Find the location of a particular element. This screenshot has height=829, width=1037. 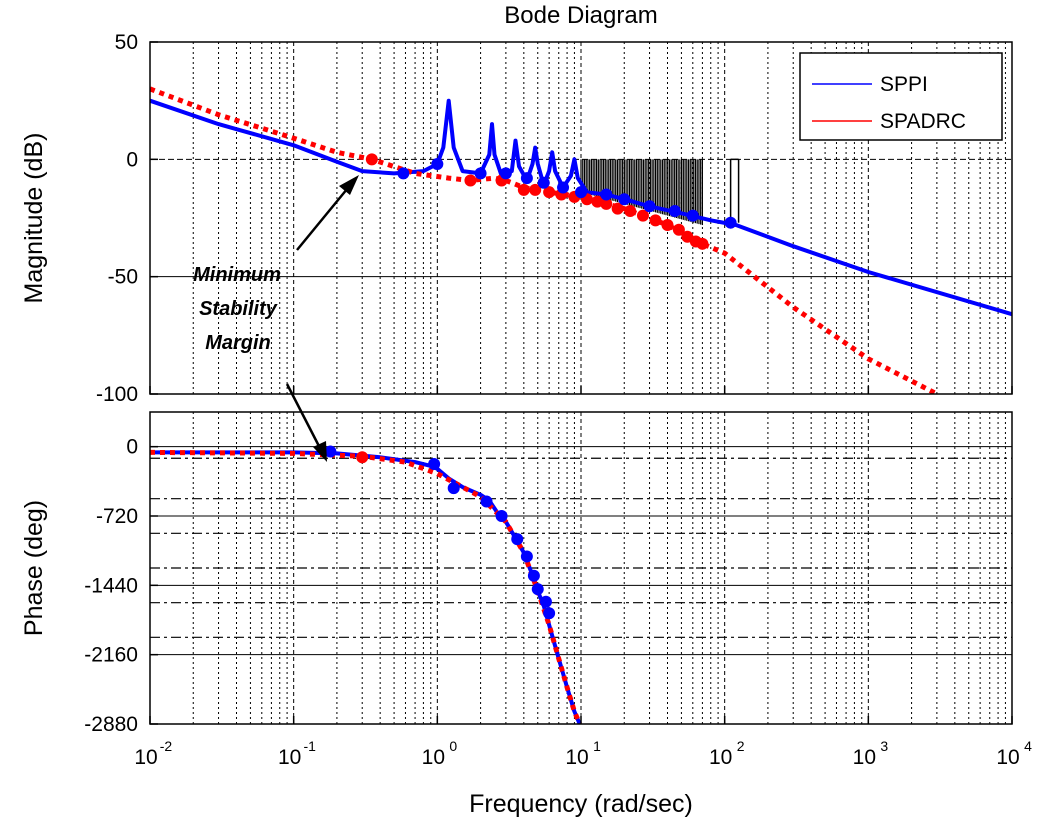

magnitude-y-tick-label: 0 is located at coordinates (132, 159).